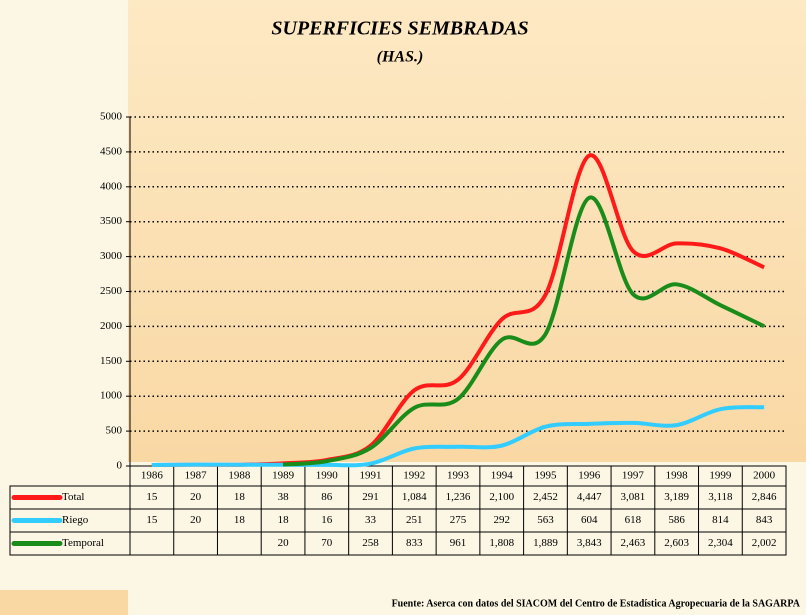 This screenshot has width=806, height=615. What do you see at coordinates (414, 497) in the screenshot?
I see `table-value: 1,084` at bounding box center [414, 497].